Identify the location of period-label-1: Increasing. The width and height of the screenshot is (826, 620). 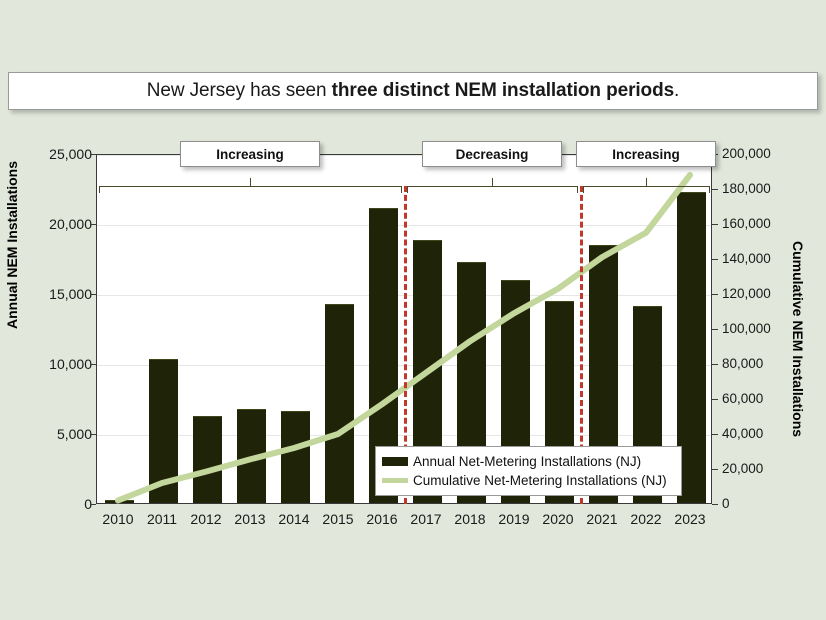
(250, 154).